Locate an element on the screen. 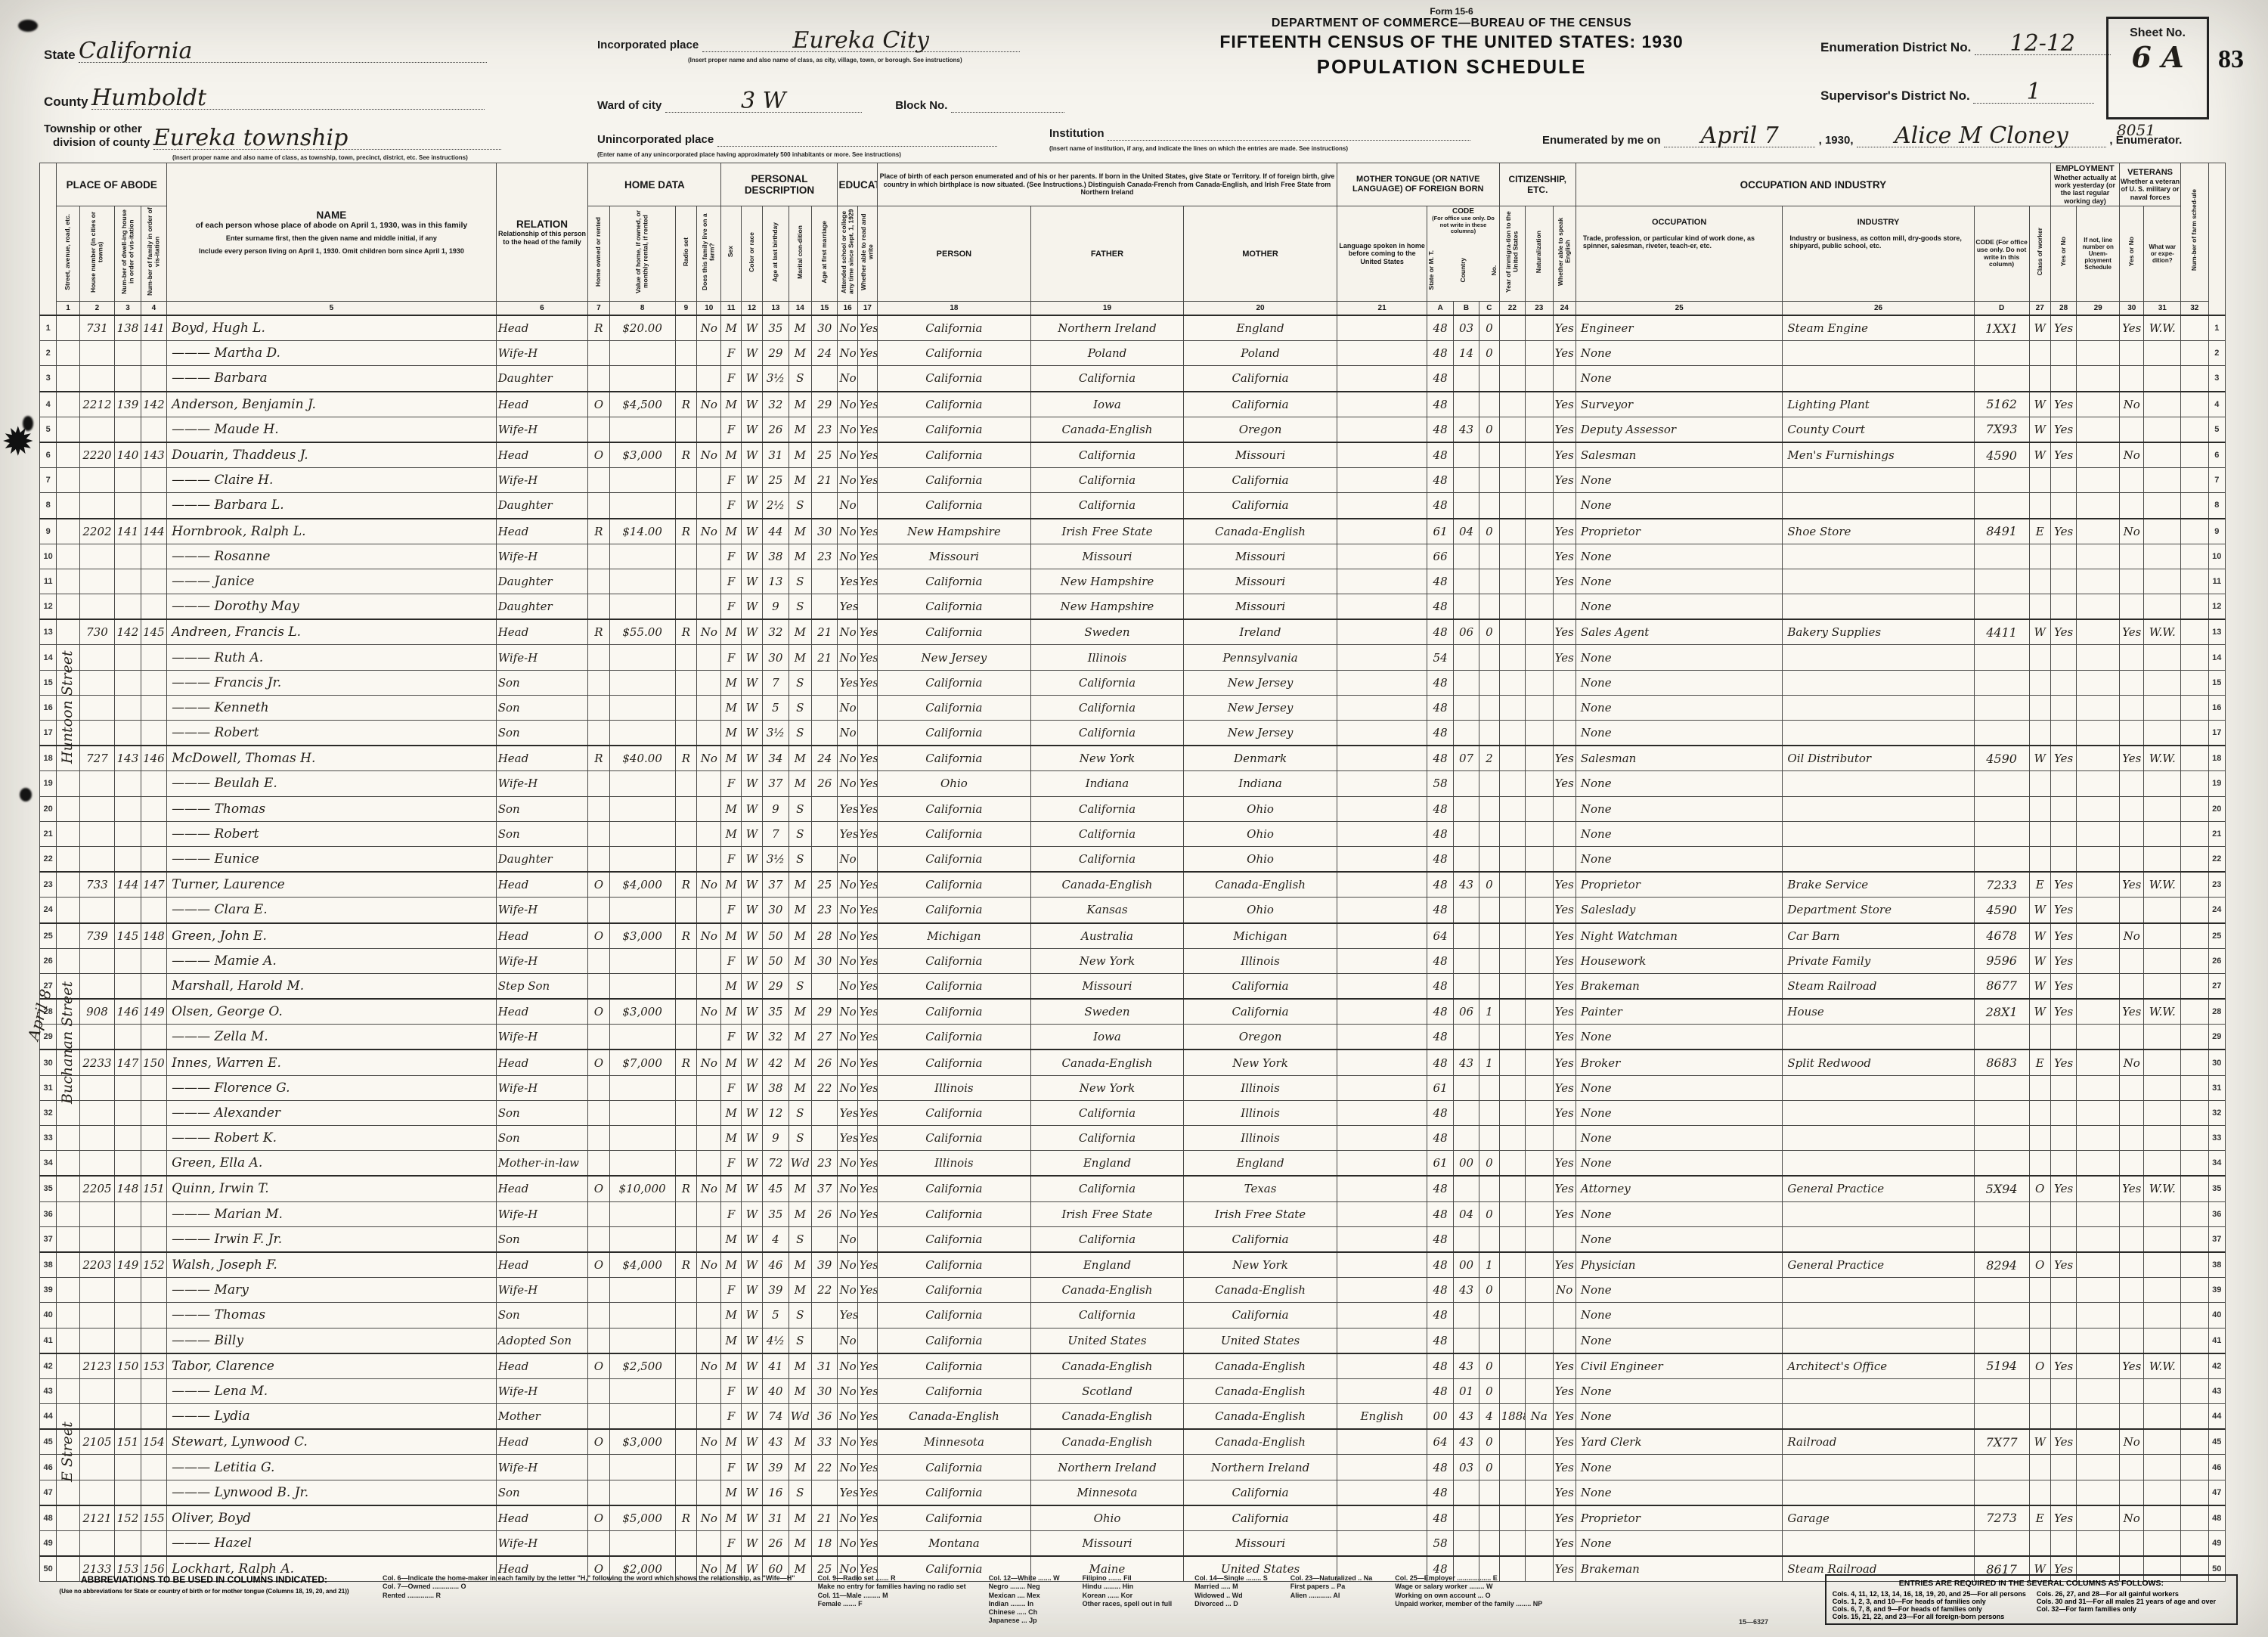 This screenshot has width=2268, height=1637. cell: 144 is located at coordinates (154, 530).